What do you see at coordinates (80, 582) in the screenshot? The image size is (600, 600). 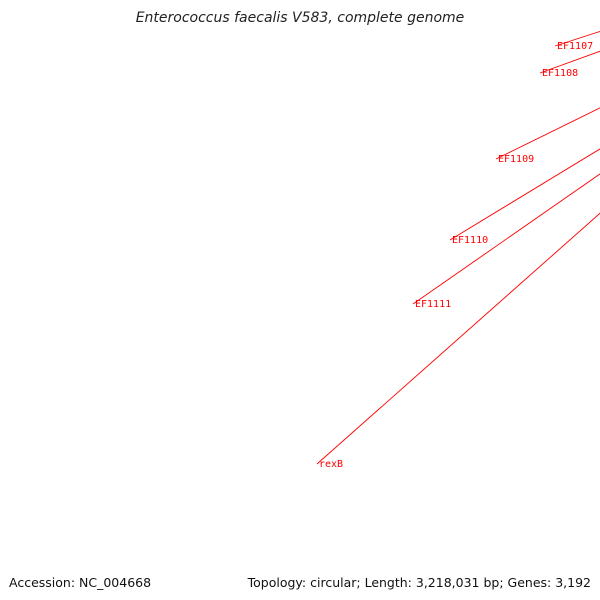 I see `accession-text: Accession: NC_004668` at bounding box center [80, 582].